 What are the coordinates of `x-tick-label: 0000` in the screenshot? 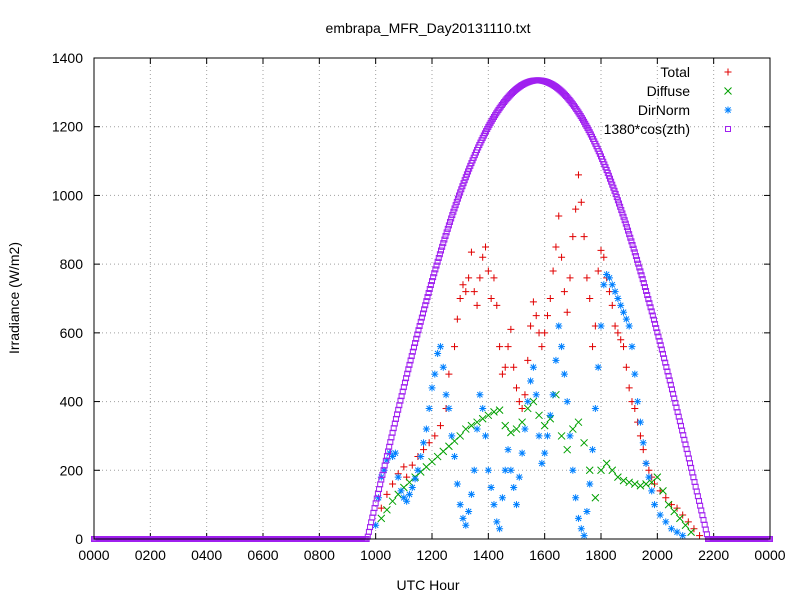 It's located at (769, 555).